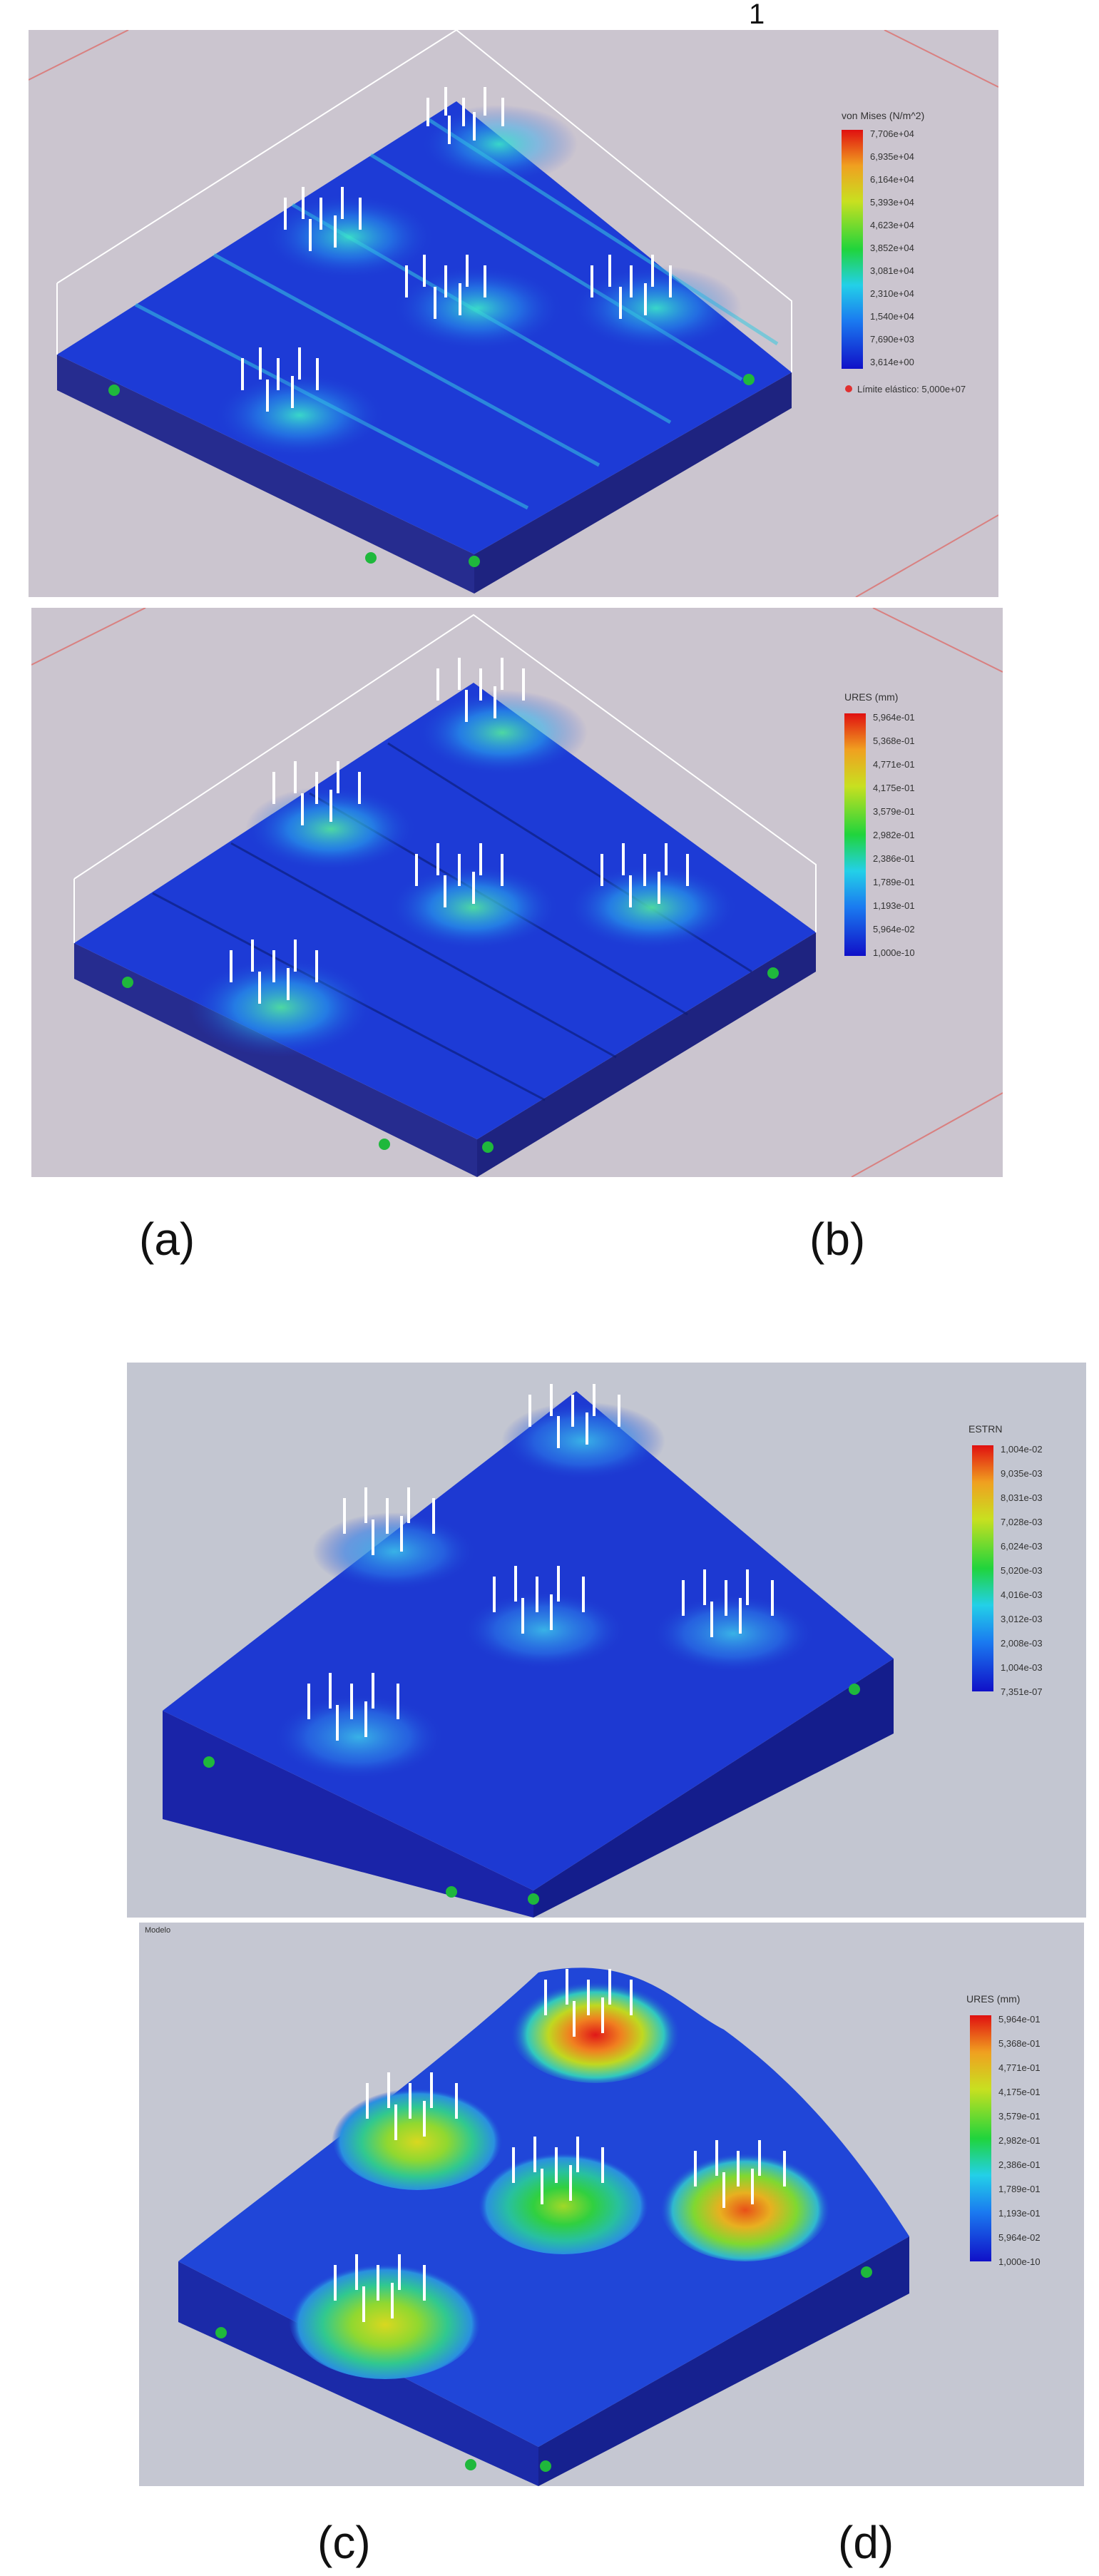  What do you see at coordinates (1022, 1449) in the screenshot?
I see `legend-value: 1,004e-02` at bounding box center [1022, 1449].